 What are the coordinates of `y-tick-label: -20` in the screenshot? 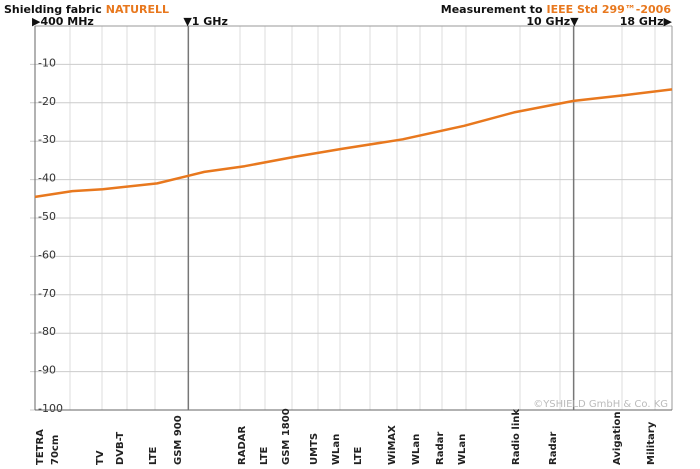 It's located at (47, 101).